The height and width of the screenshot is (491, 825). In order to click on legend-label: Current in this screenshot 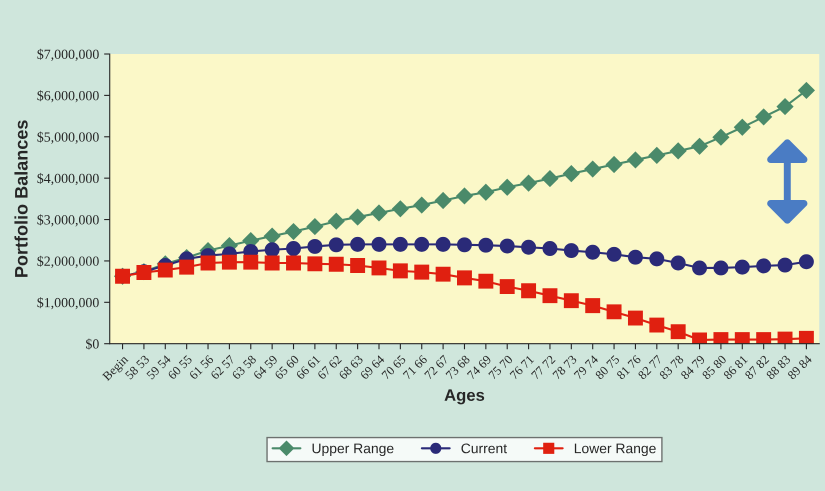, I will do `click(484, 448)`.